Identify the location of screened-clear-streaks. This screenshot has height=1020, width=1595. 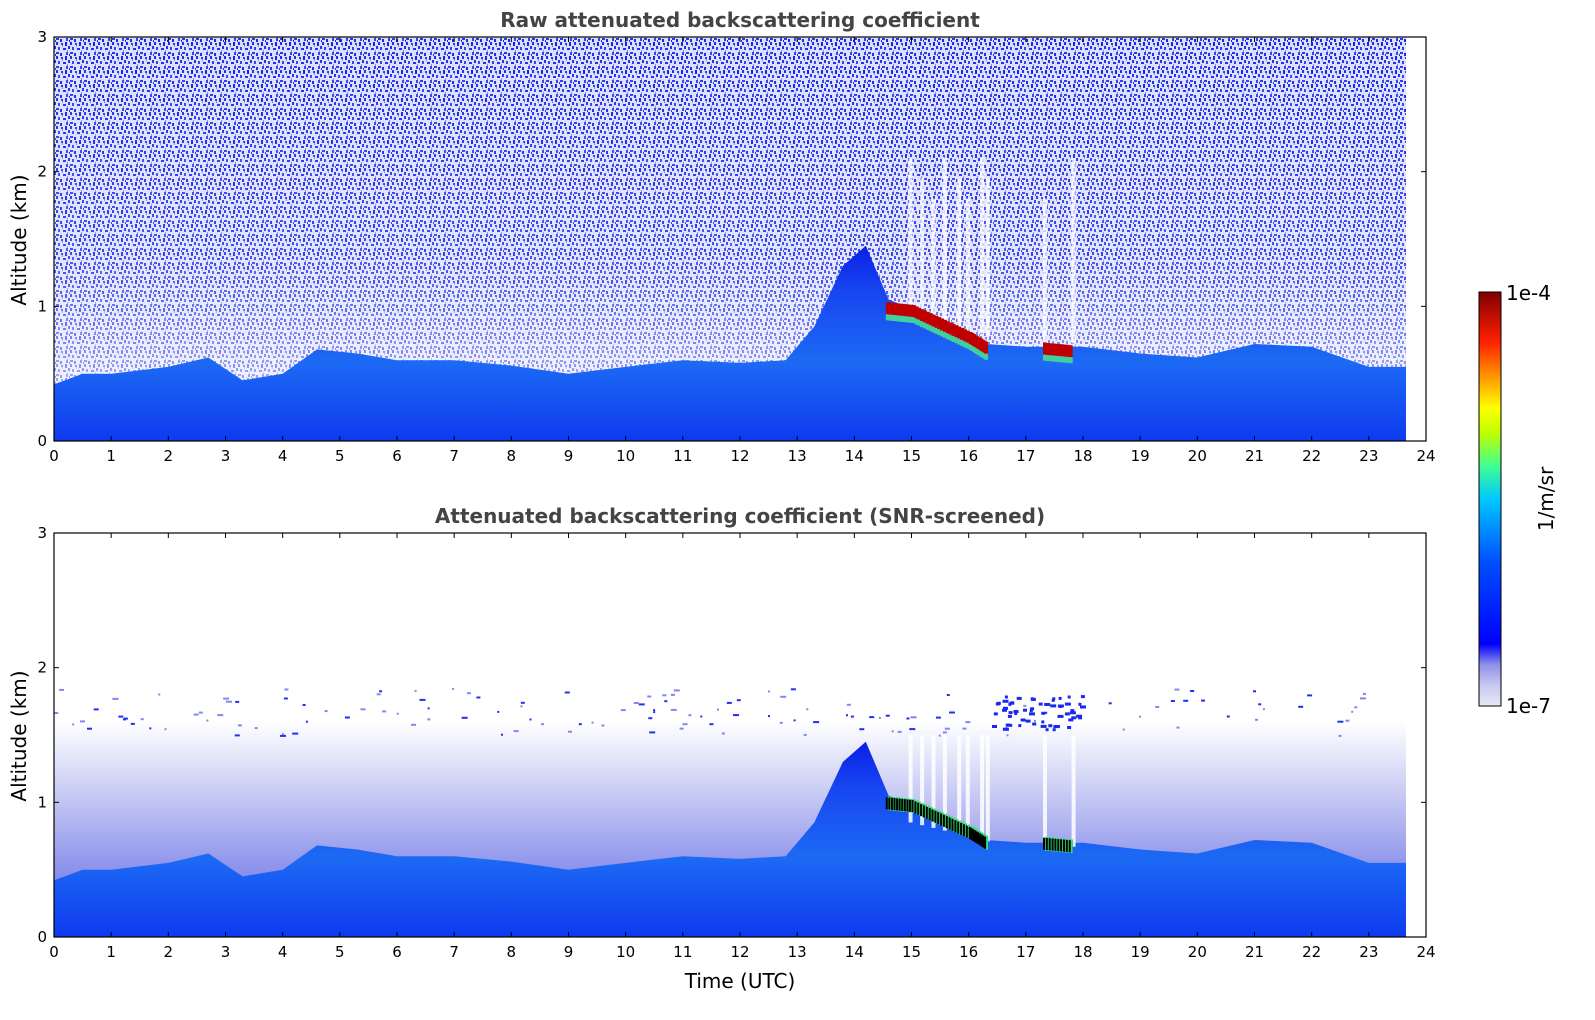
(992, 791).